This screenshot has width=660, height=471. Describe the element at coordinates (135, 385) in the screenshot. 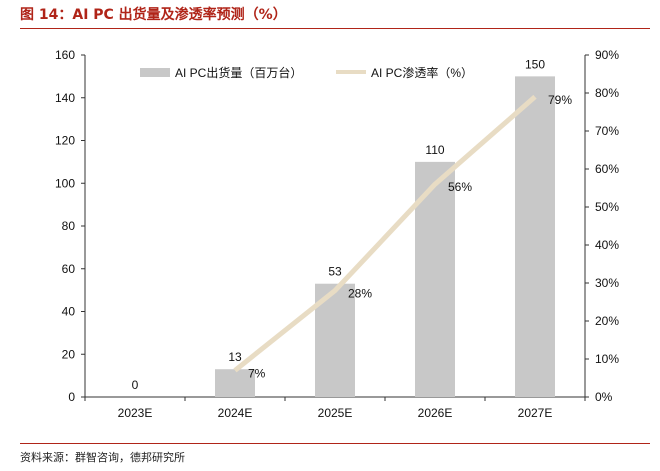

I see `bar-data-label: 0` at that location.